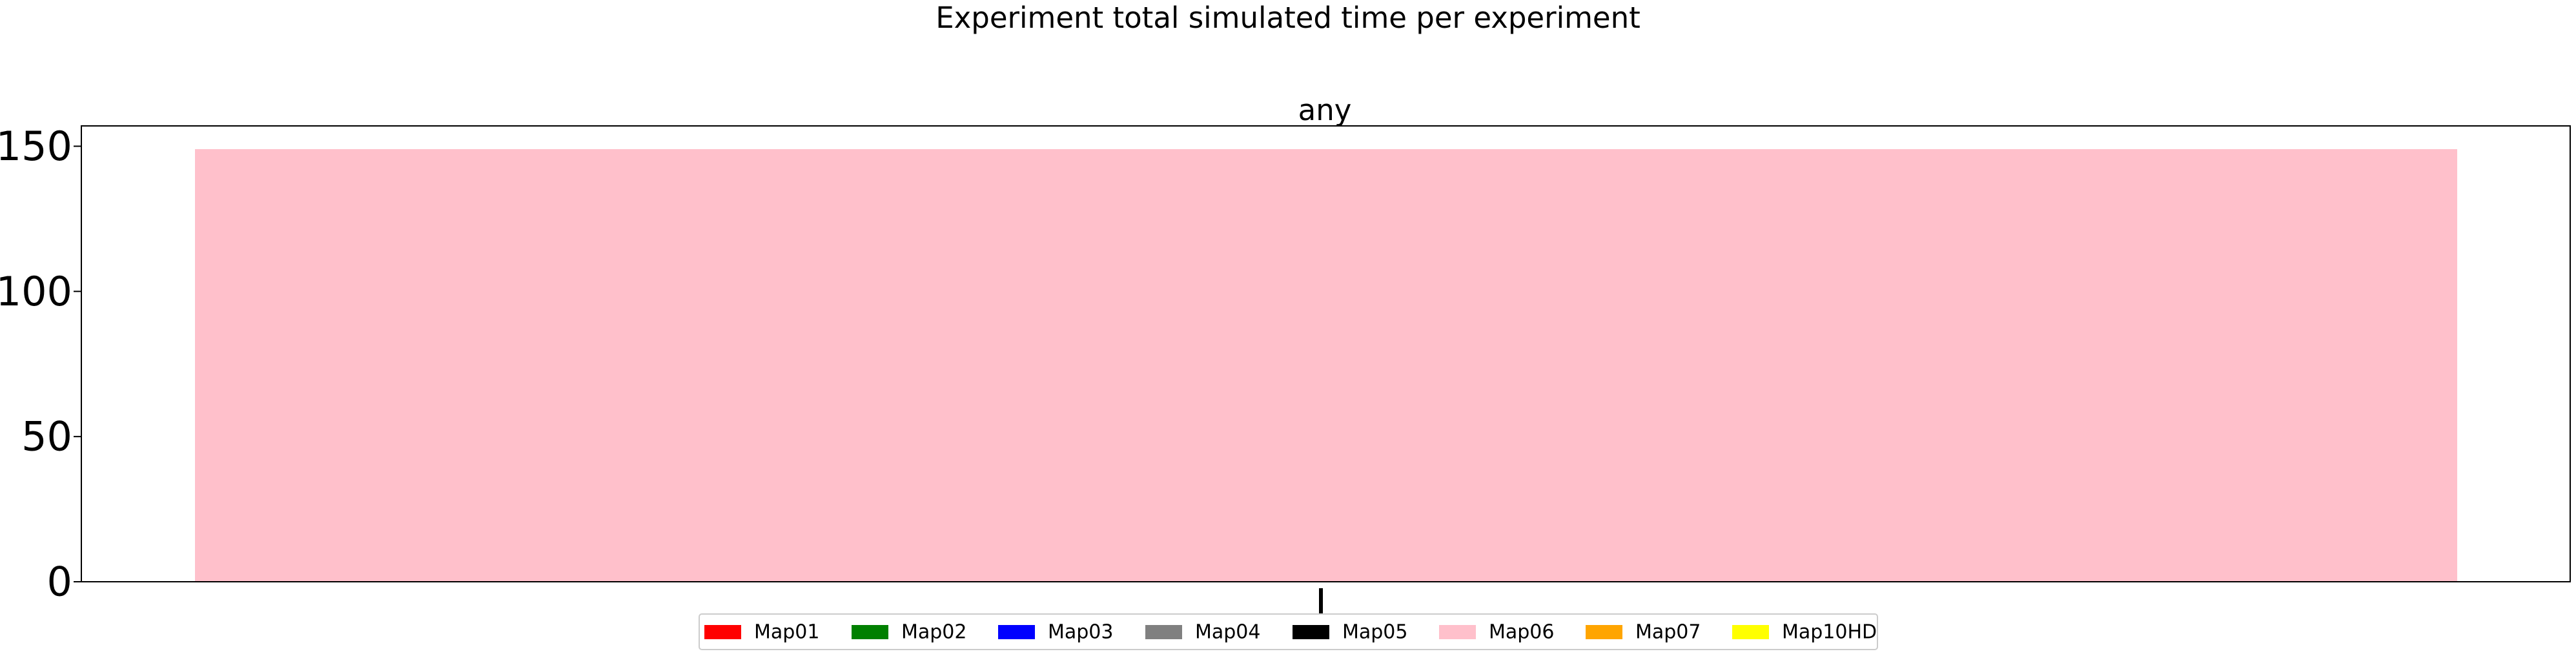 This screenshot has width=2576, height=656. I want to click on legend-label-map01: Map01, so click(786, 632).